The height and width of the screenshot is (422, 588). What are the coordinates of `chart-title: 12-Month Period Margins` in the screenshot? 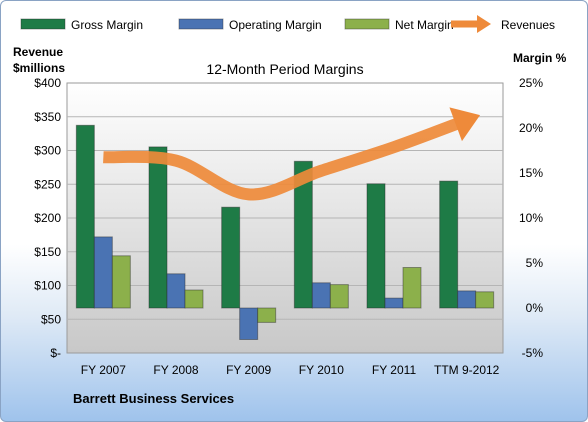 It's located at (284, 69).